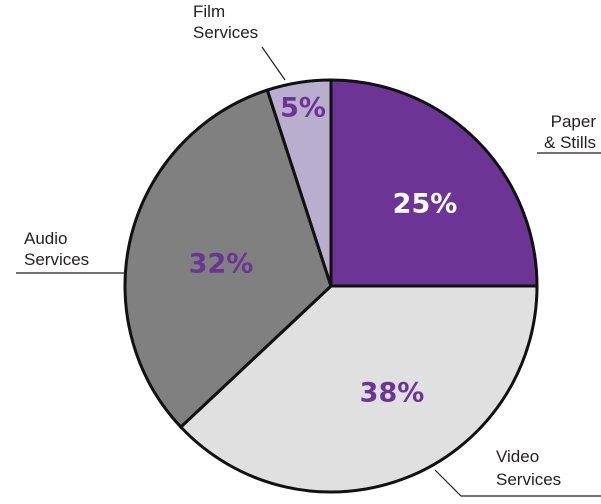 Image resolution: width=601 pixels, height=504 pixels. What do you see at coordinates (425, 204) in the screenshot?
I see `slice-value-label: 25%` at bounding box center [425, 204].